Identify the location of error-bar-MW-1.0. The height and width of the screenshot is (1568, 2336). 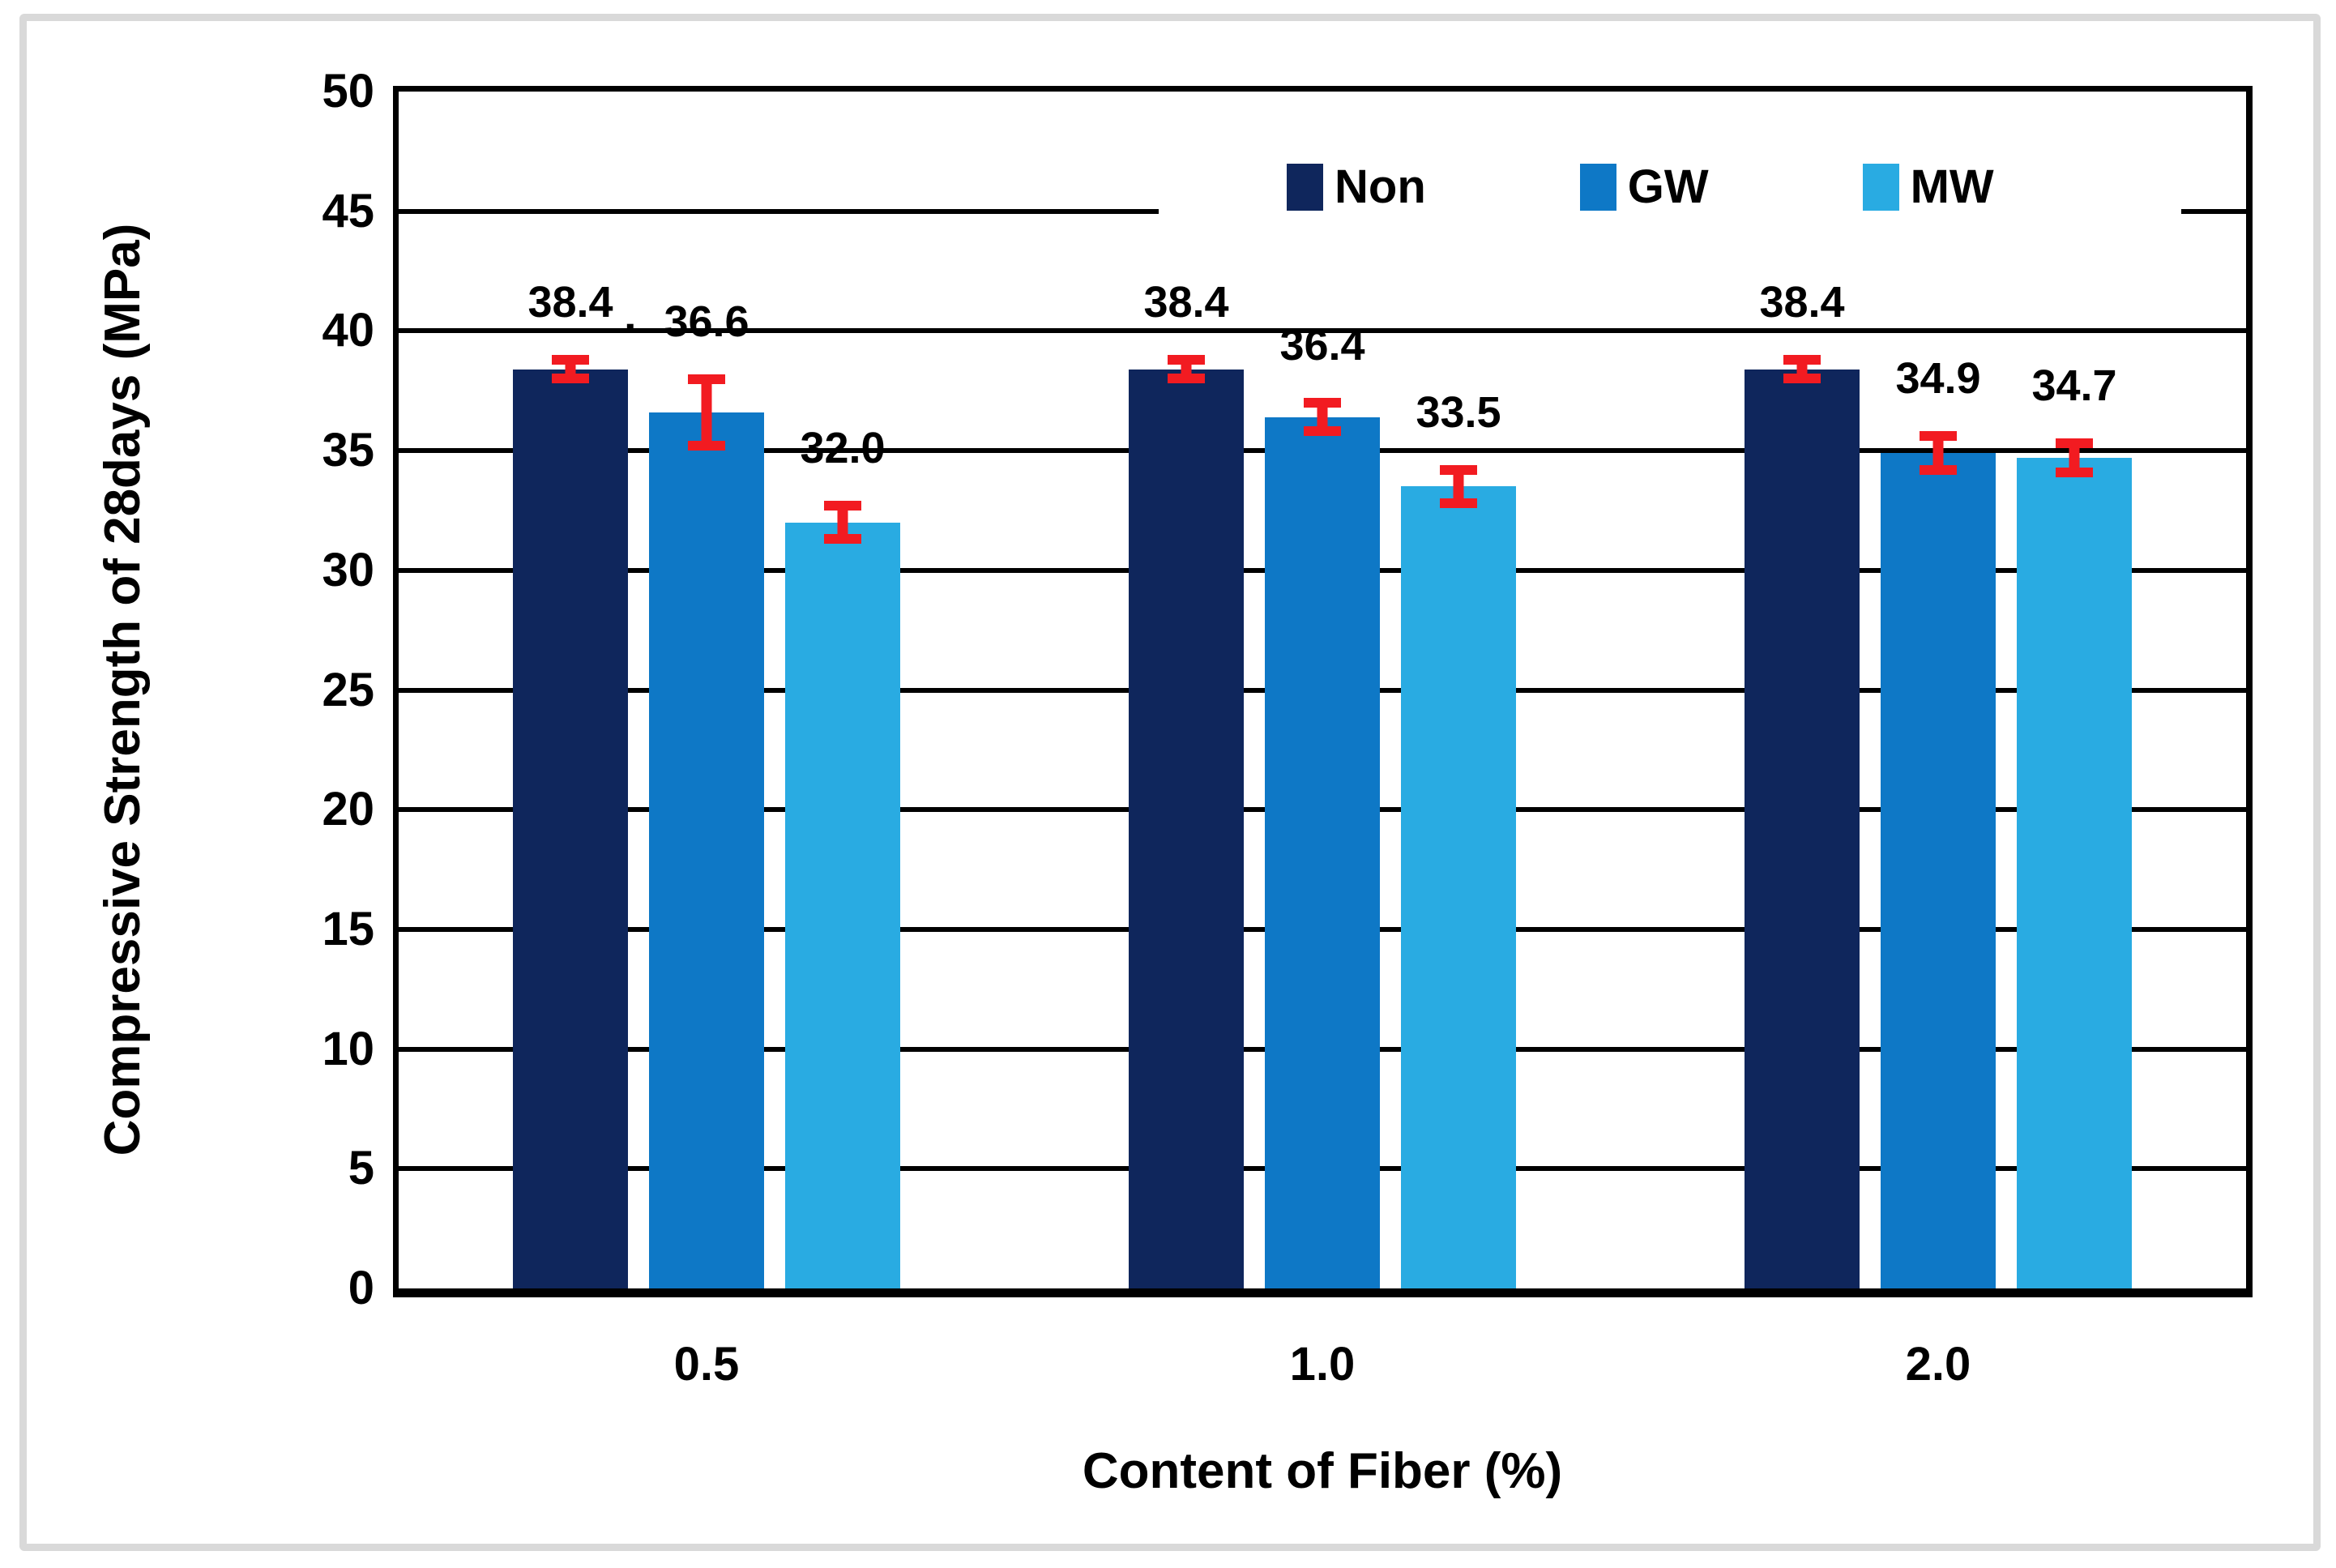
(1459, 486).